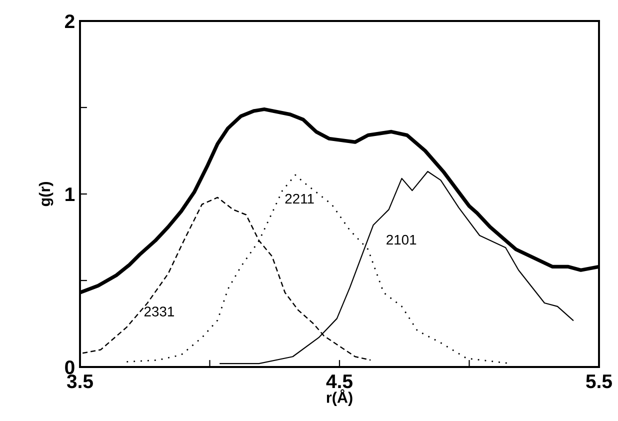 This screenshot has height=421, width=618. What do you see at coordinates (299, 199) in the screenshot?
I see `series-label: 2211` at bounding box center [299, 199].